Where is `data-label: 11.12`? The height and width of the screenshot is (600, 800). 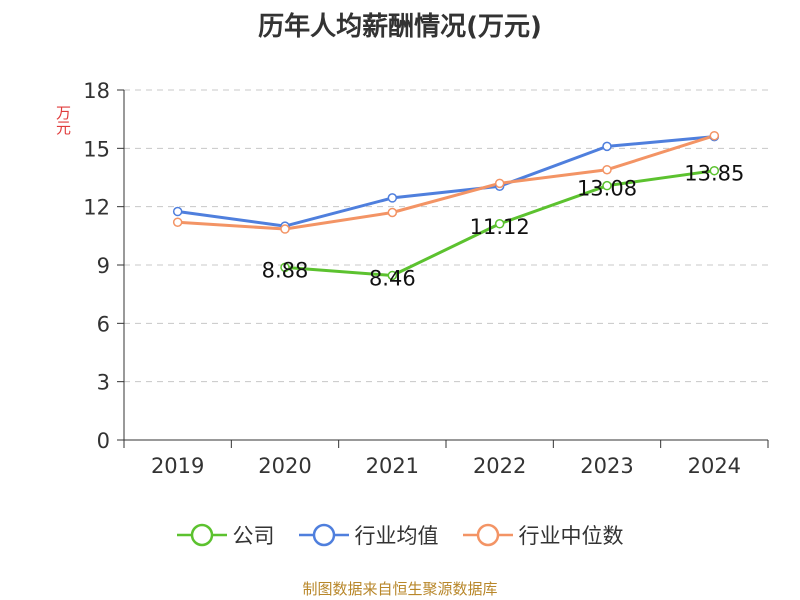
data-label: 11.12 is located at coordinates (500, 227).